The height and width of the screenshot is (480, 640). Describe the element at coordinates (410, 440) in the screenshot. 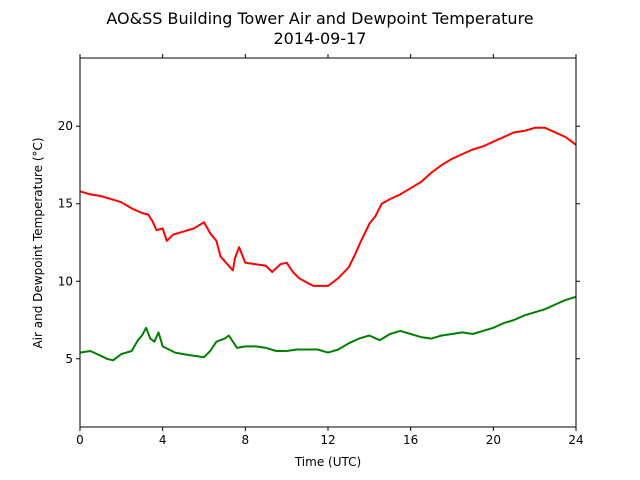

I see `x-tick-label: 16` at that location.